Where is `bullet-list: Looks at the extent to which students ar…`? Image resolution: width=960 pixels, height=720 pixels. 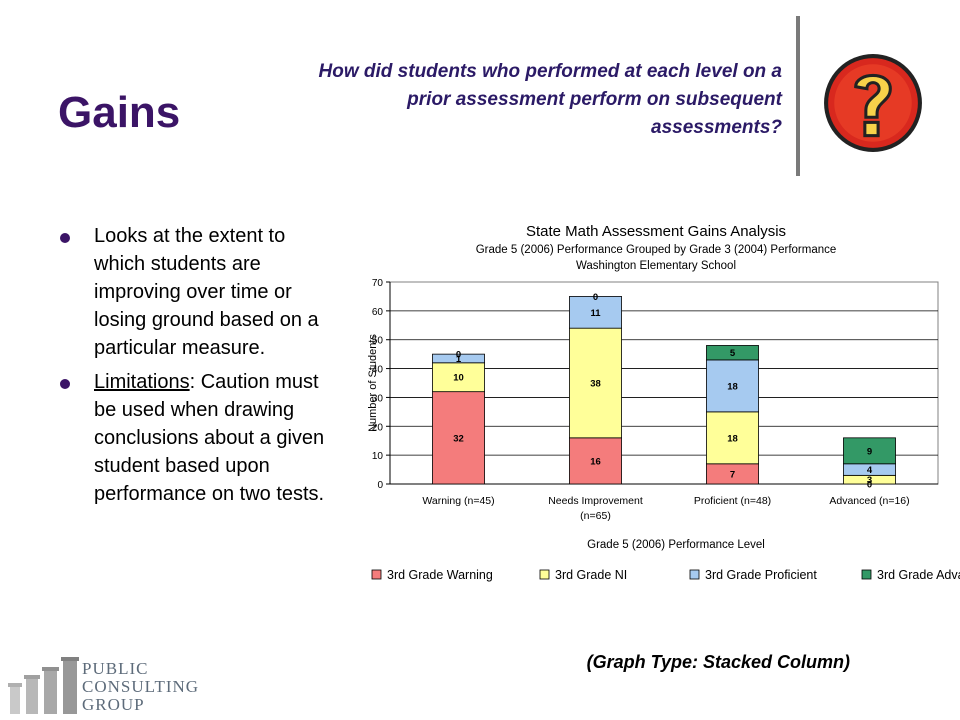
bullet-list: Looks at the extent to which students ar… is located at coordinates (200, 368).